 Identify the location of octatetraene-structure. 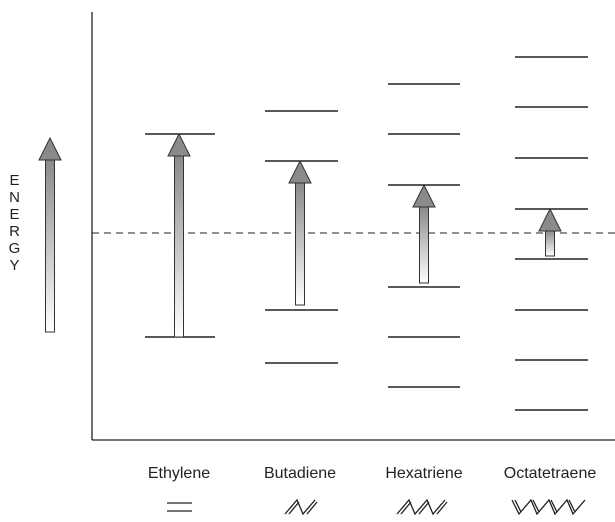
(548, 507).